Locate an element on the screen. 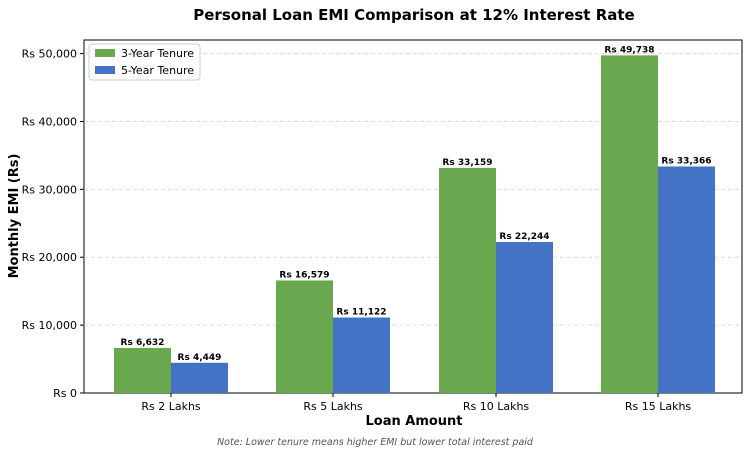 The height and width of the screenshot is (455, 752). data-label-3-year-tenure-rs-5-lakhs: Rs 16,579 is located at coordinates (304, 275).